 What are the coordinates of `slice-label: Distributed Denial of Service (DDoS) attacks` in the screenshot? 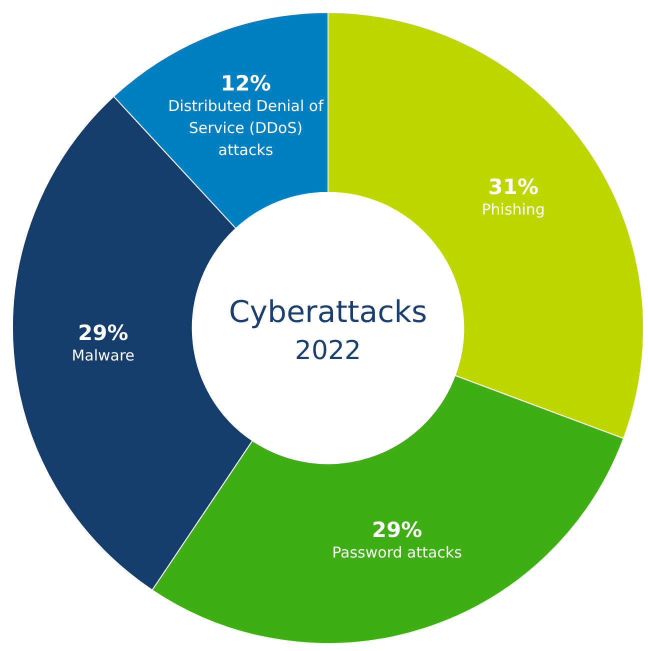 It's located at (246, 127).